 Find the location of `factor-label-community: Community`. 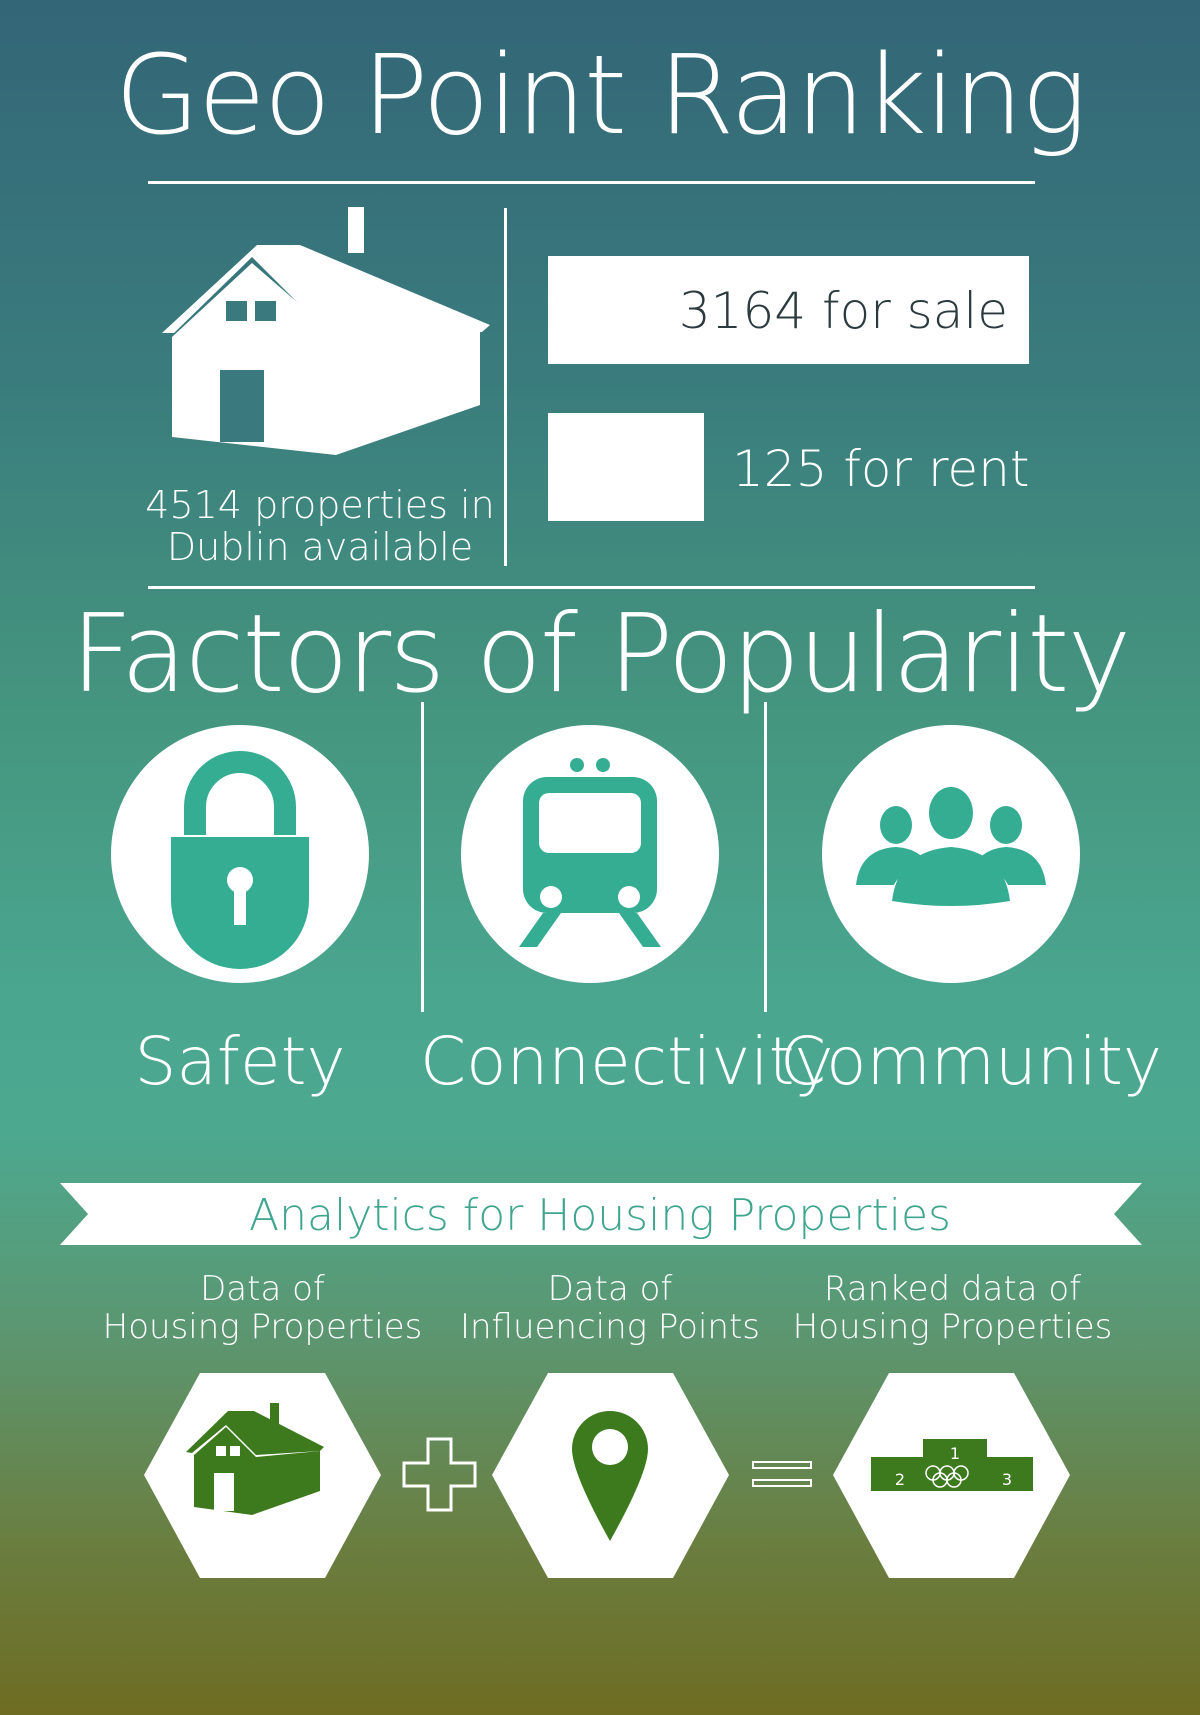

factor-label-community: Community is located at coordinates (971, 1061).